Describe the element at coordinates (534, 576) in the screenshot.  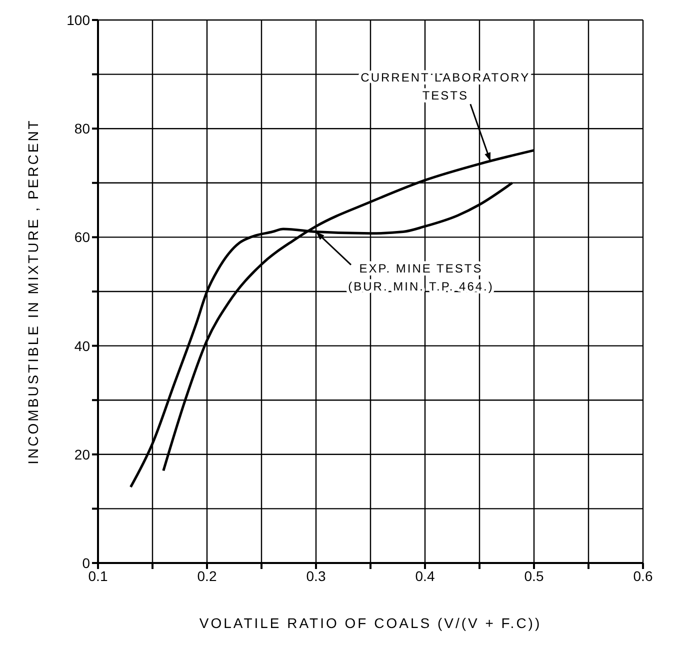
I see `x-tick-label: 0.5` at that location.